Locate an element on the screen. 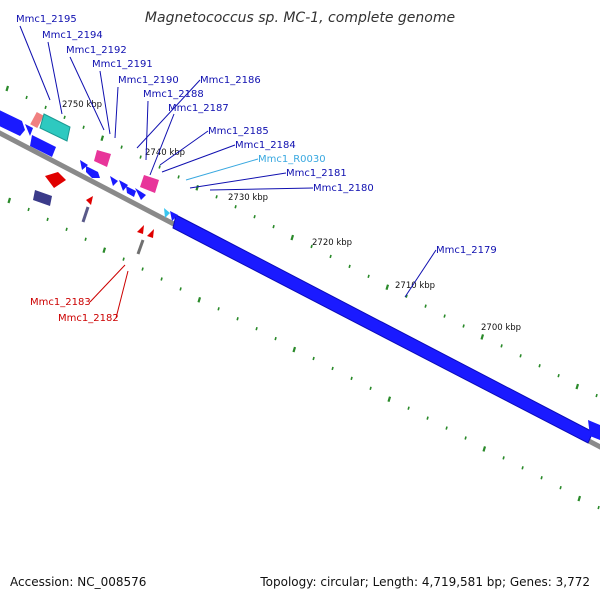 This screenshot has width=600, height=600. gene-label-mmc1_2192: Mmc1_2192 is located at coordinates (96, 50).